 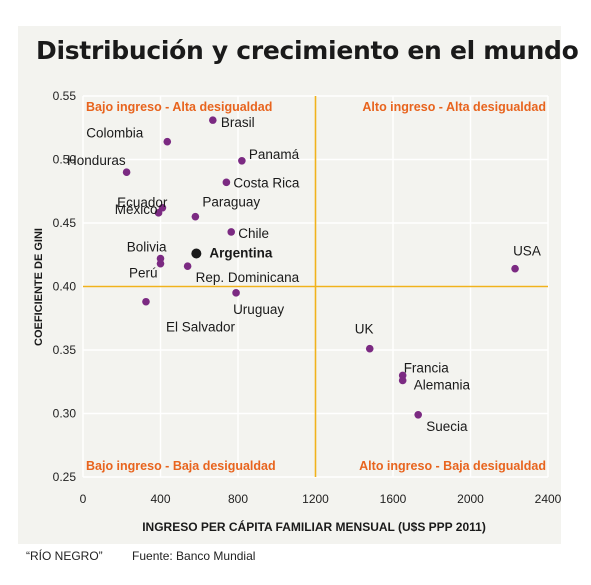 What do you see at coordinates (253, 233) in the screenshot?
I see `point-label-chile: Chile` at bounding box center [253, 233].